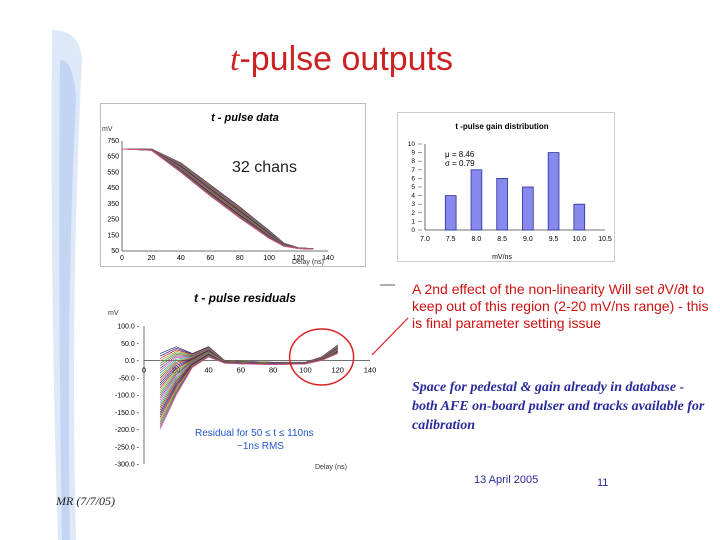  I want to click on gain-xtick: 7.5, so click(451, 239).